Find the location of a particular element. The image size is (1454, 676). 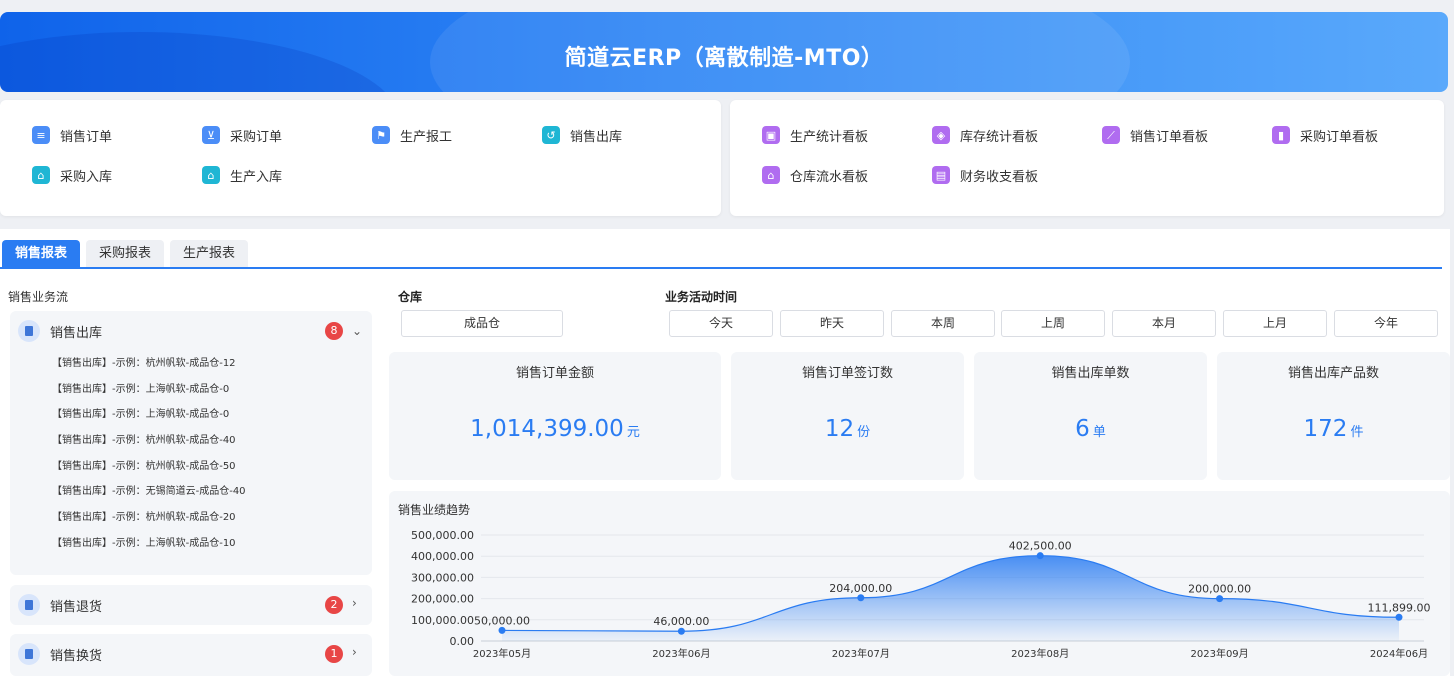

list-item: 【销售出库】-示例：无锡简道云-成品仓-40 is located at coordinates (149, 491).